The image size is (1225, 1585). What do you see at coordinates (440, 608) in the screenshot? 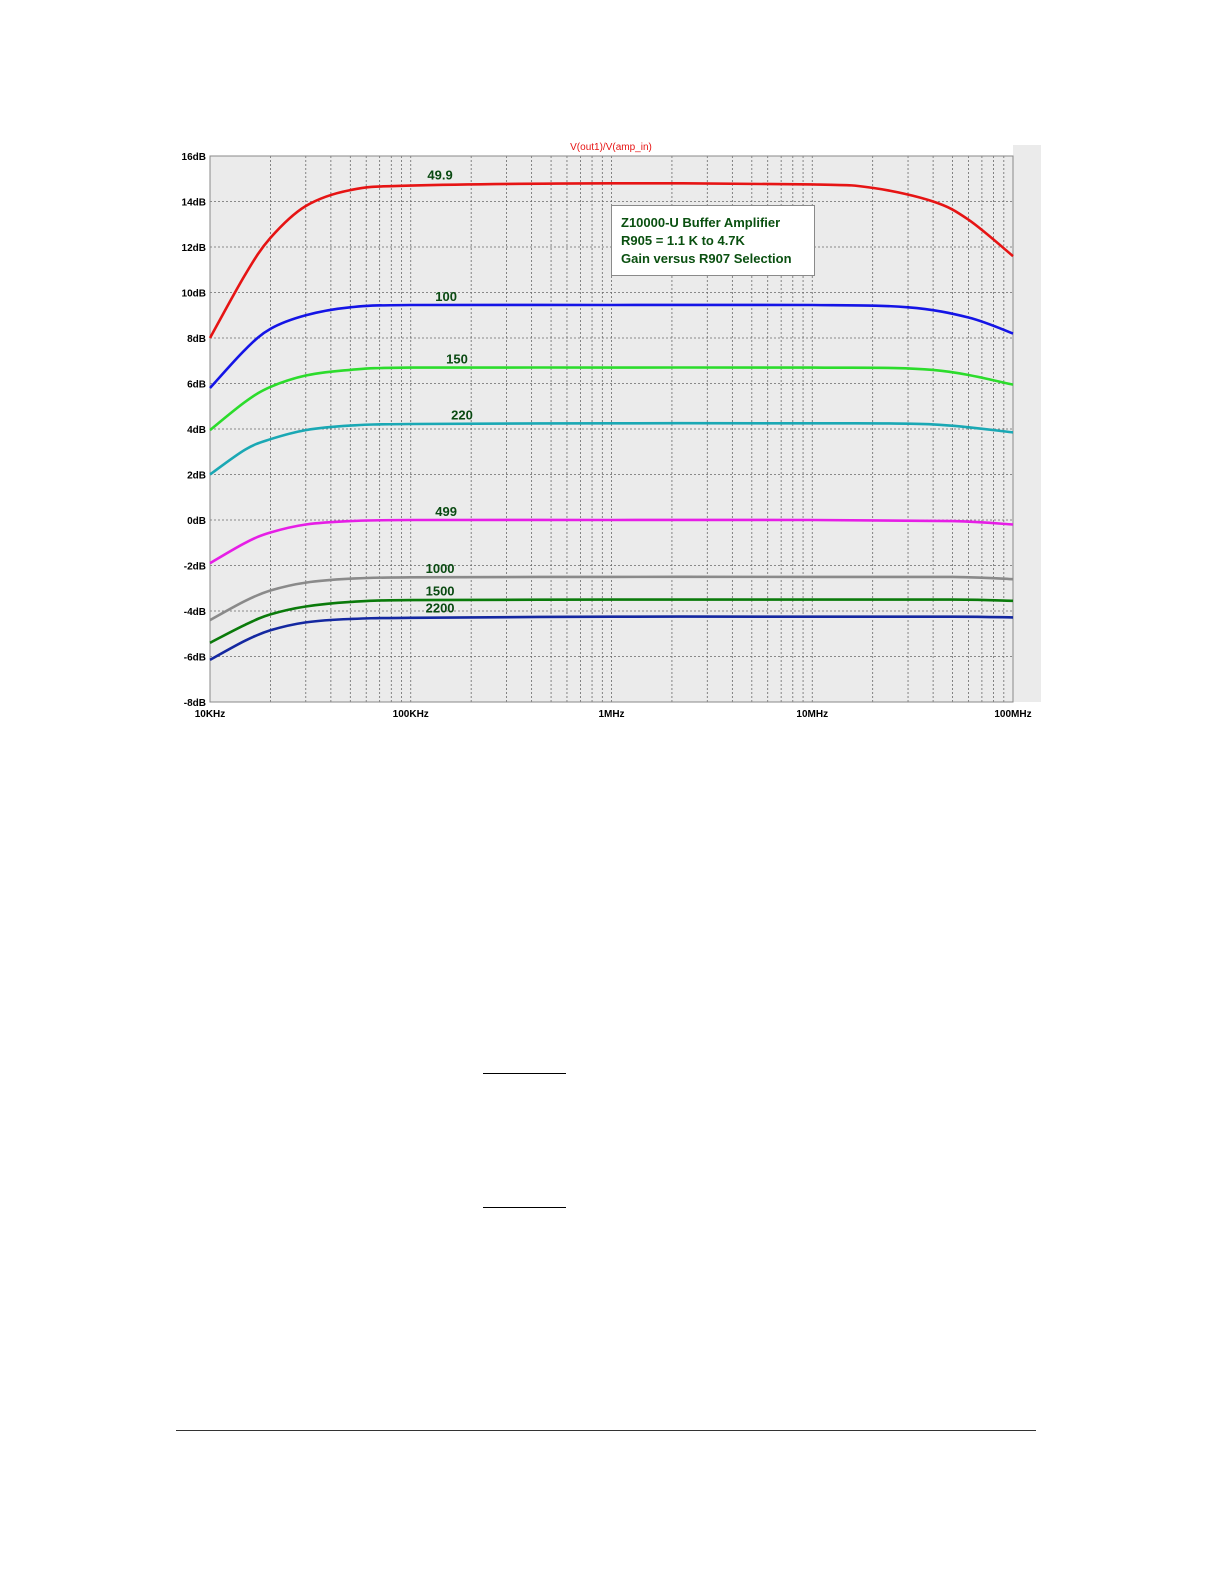
I see `curve-label: 2200` at bounding box center [440, 608].